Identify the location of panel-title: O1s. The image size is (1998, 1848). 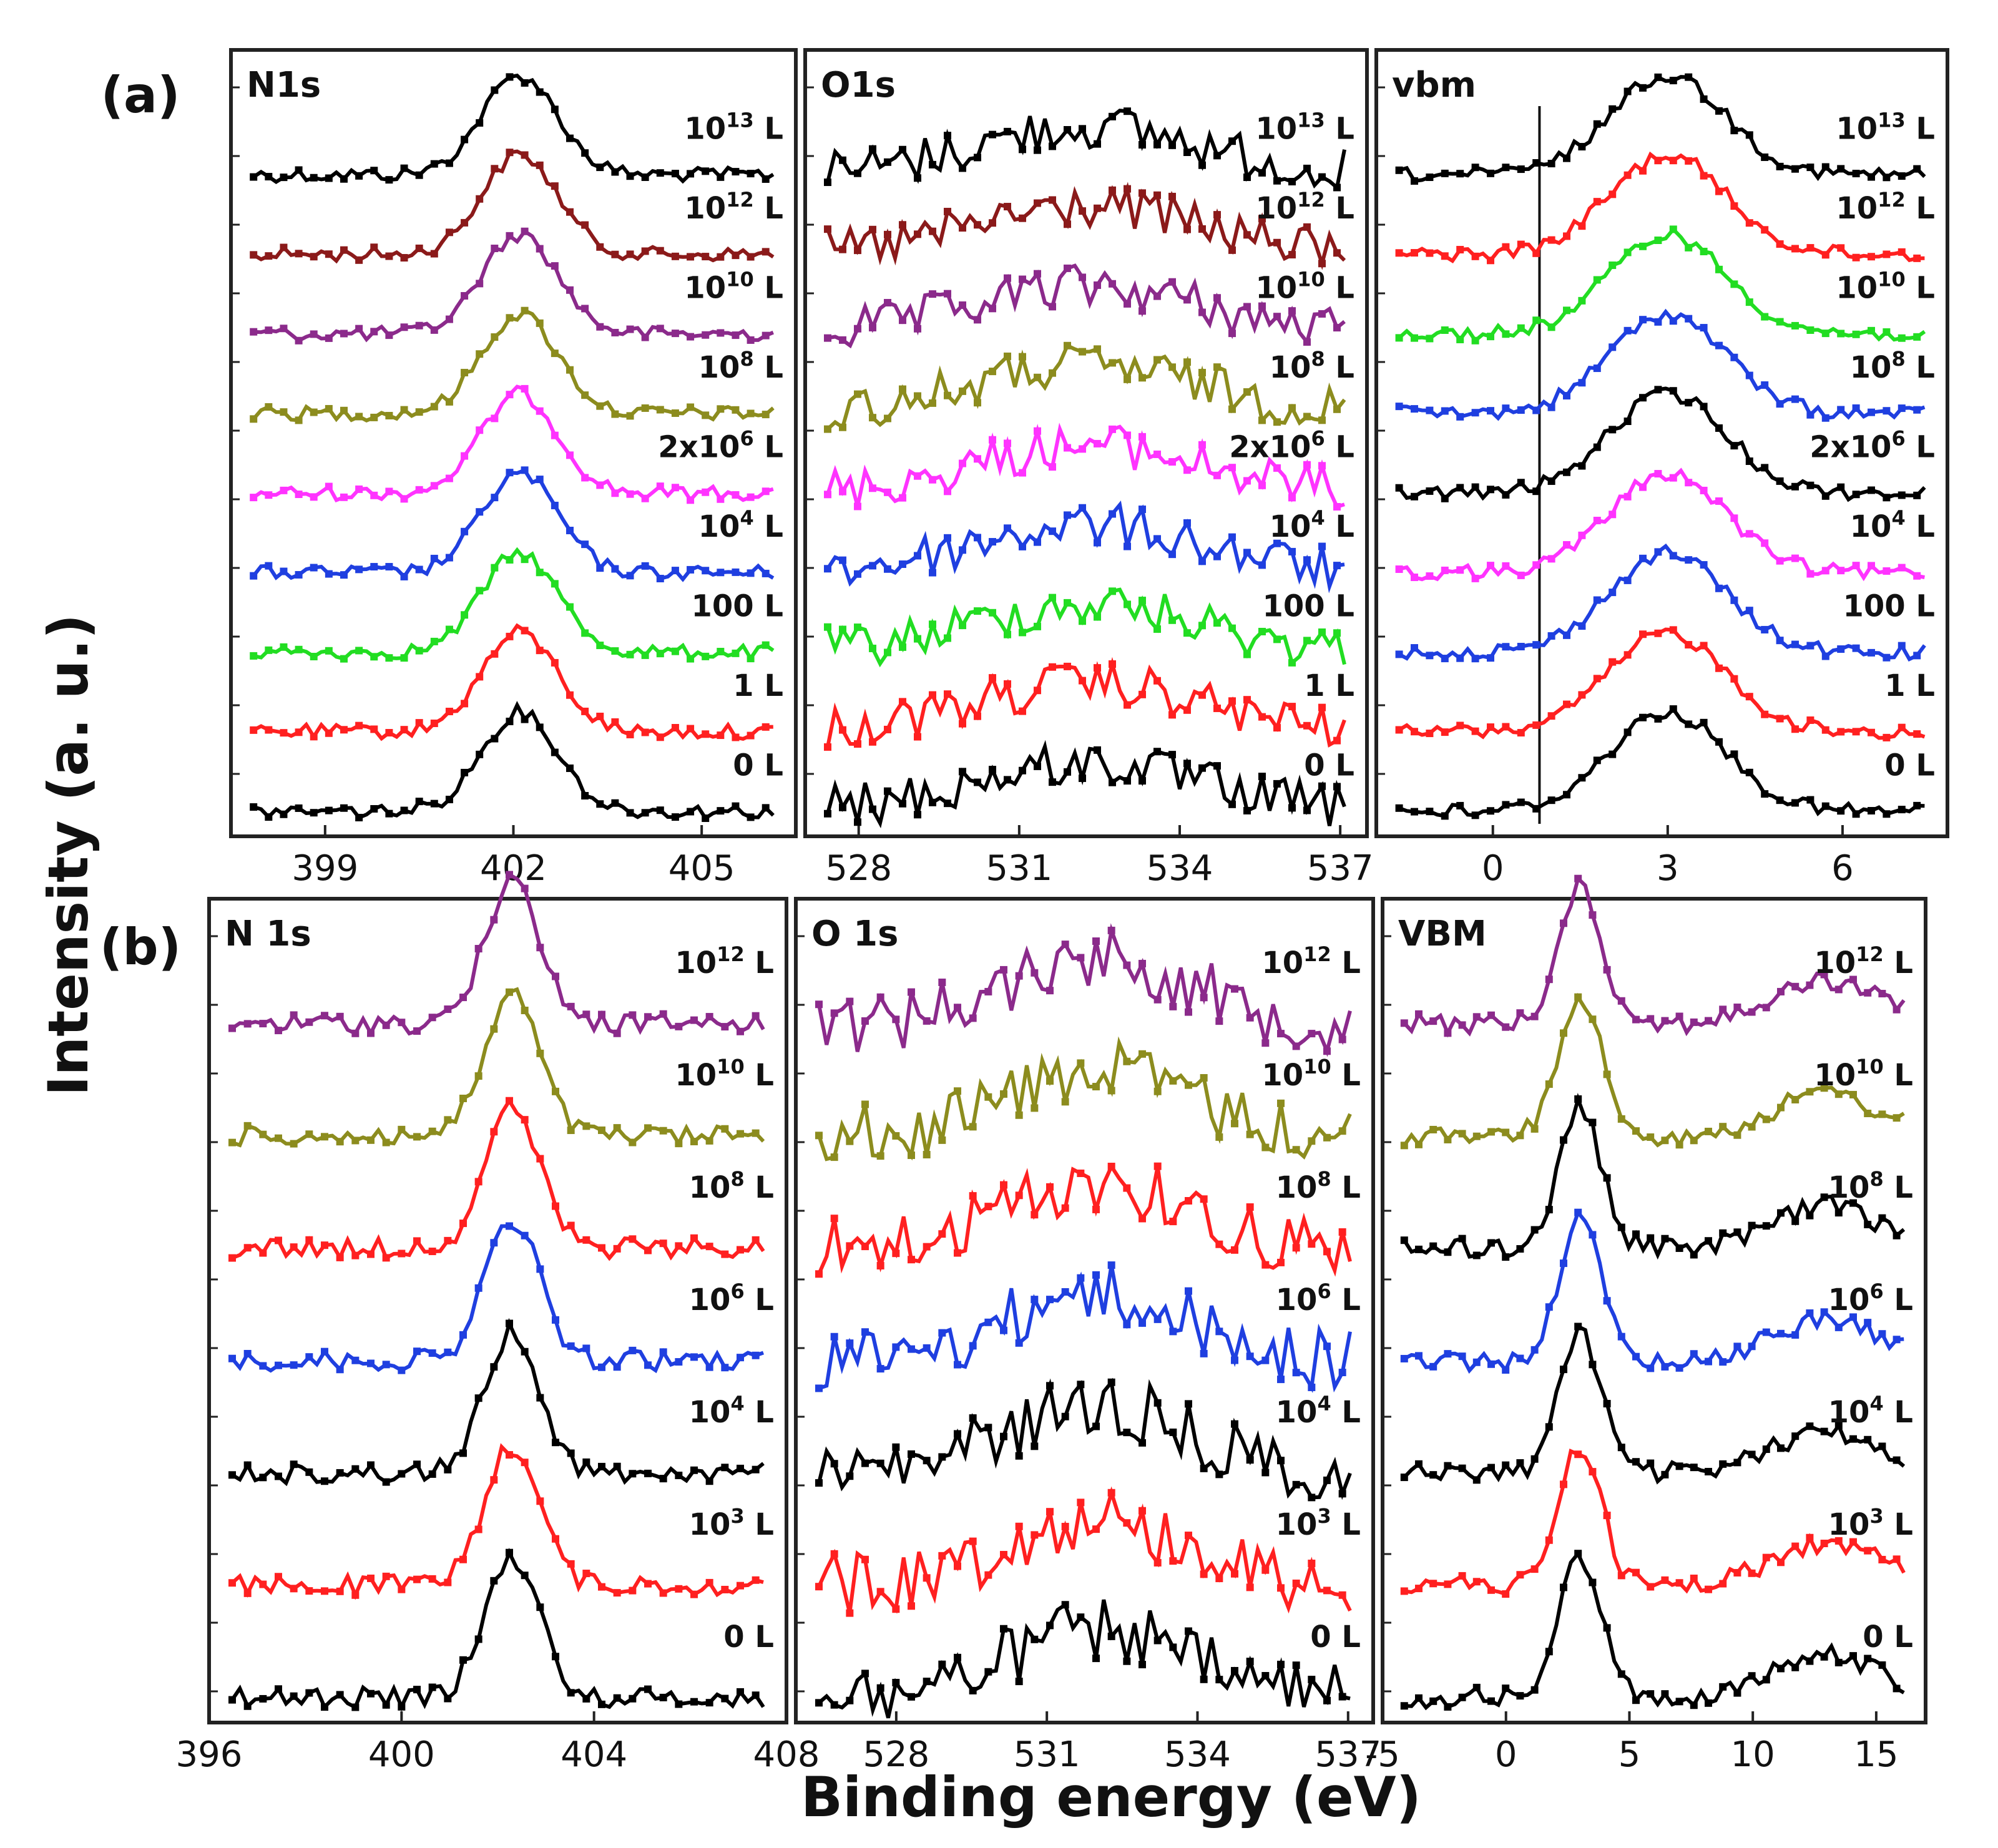
(859, 85).